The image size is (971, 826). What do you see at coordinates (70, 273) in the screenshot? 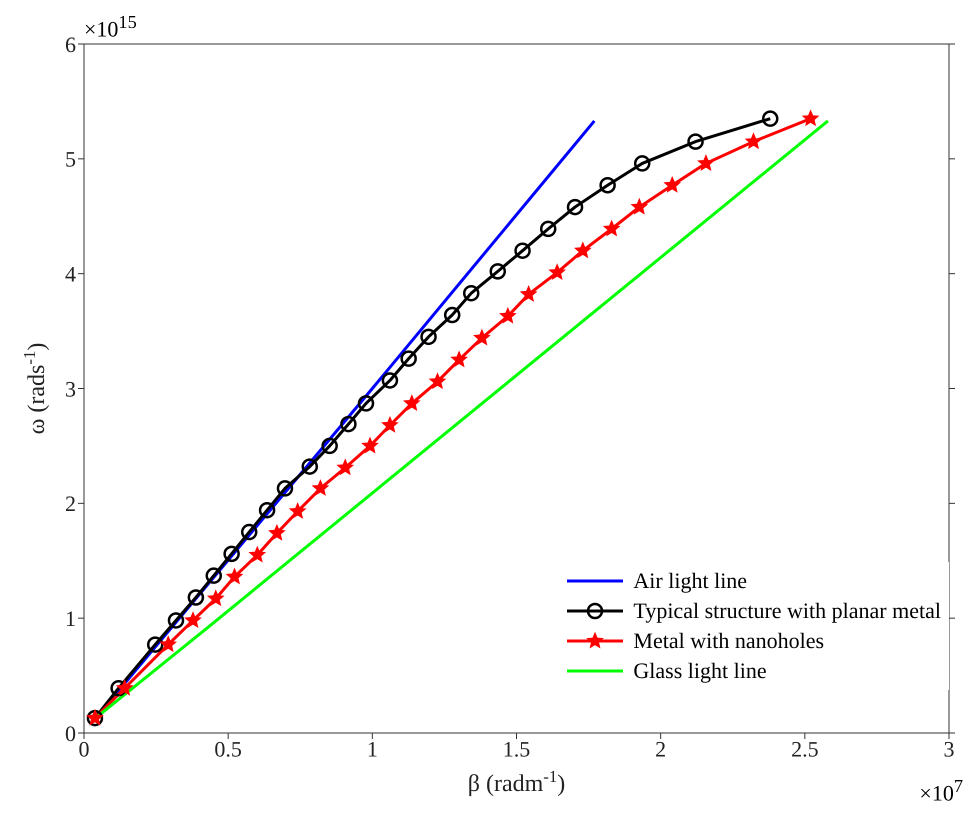
I see `y-tick-label: 4` at bounding box center [70, 273].